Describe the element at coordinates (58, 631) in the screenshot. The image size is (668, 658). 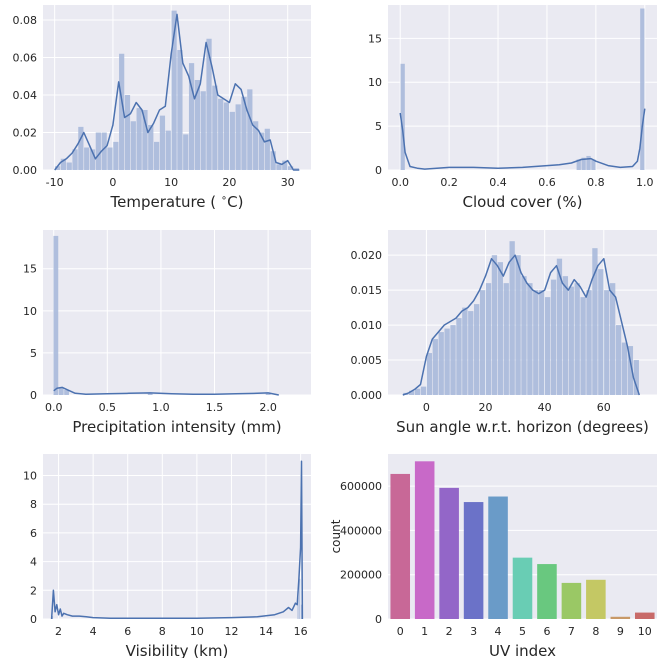
I see `x-tick-label: 2` at that location.